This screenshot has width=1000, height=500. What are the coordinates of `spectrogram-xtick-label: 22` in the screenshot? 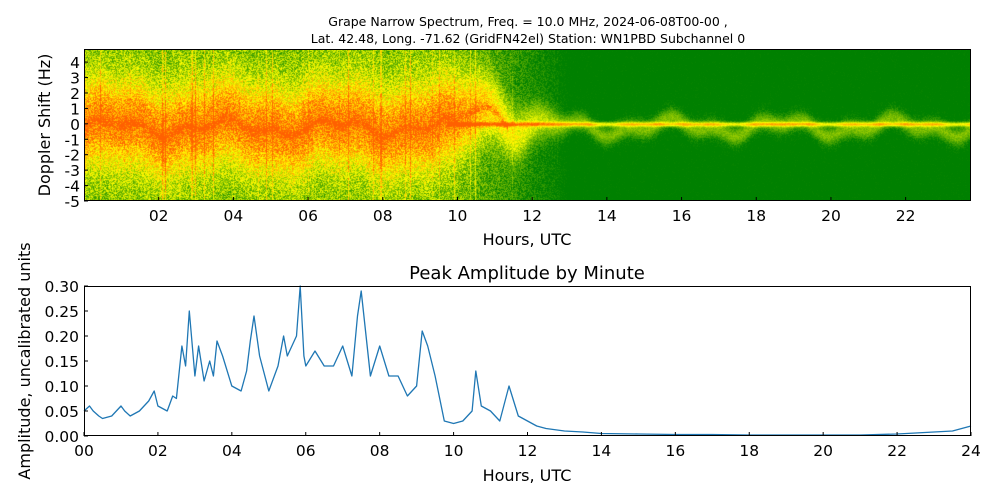 It's located at (906, 216).